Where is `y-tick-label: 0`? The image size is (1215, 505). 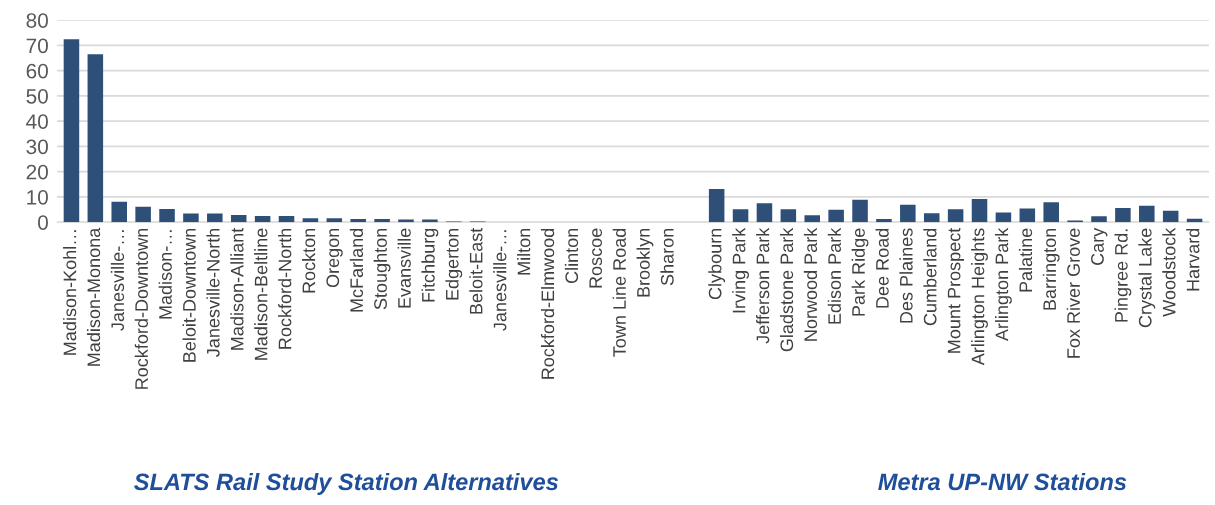
y-tick-label: 0 is located at coordinates (43, 222).